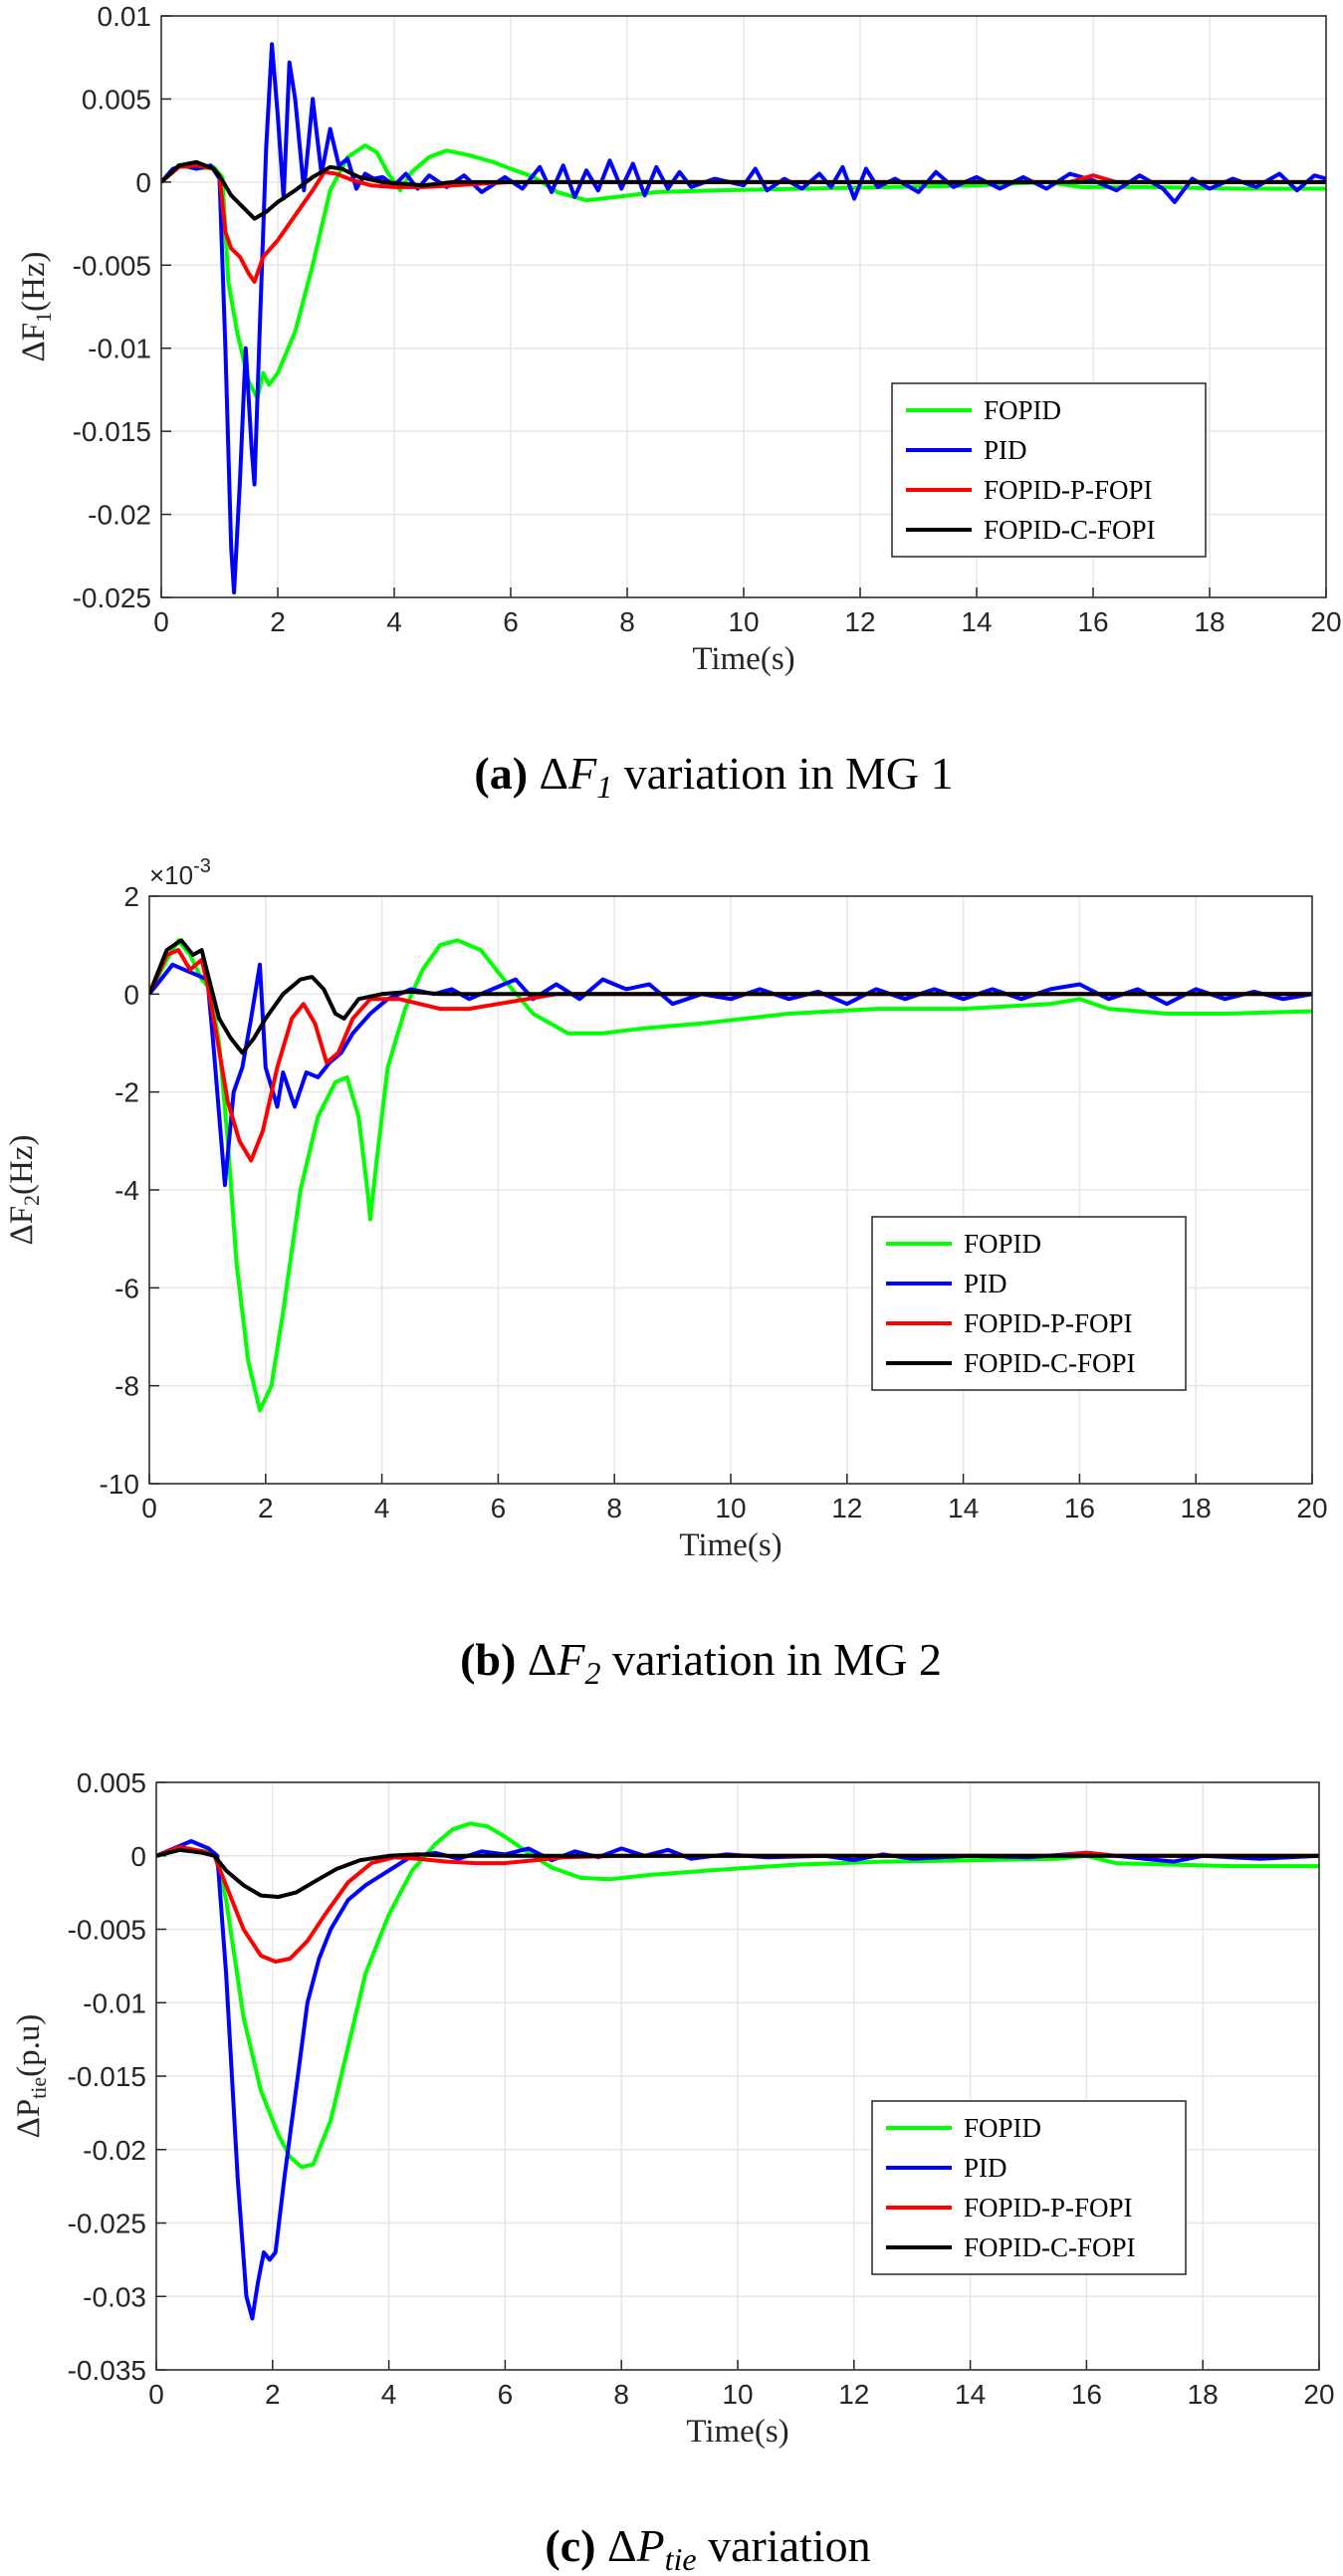 The height and width of the screenshot is (2576, 1343). I want to click on y-tick-label: -6, so click(126, 1288).